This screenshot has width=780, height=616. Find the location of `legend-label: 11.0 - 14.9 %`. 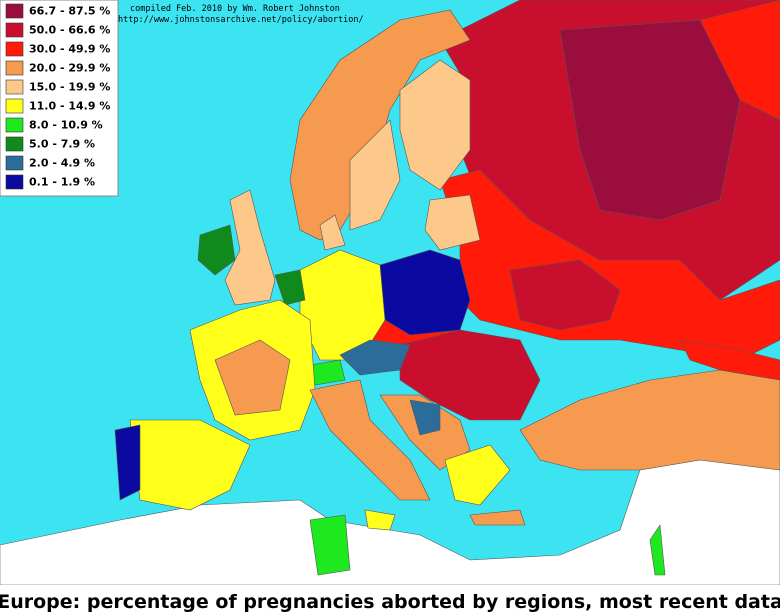

legend-label: 11.0 - 14.9 % is located at coordinates (69, 106).